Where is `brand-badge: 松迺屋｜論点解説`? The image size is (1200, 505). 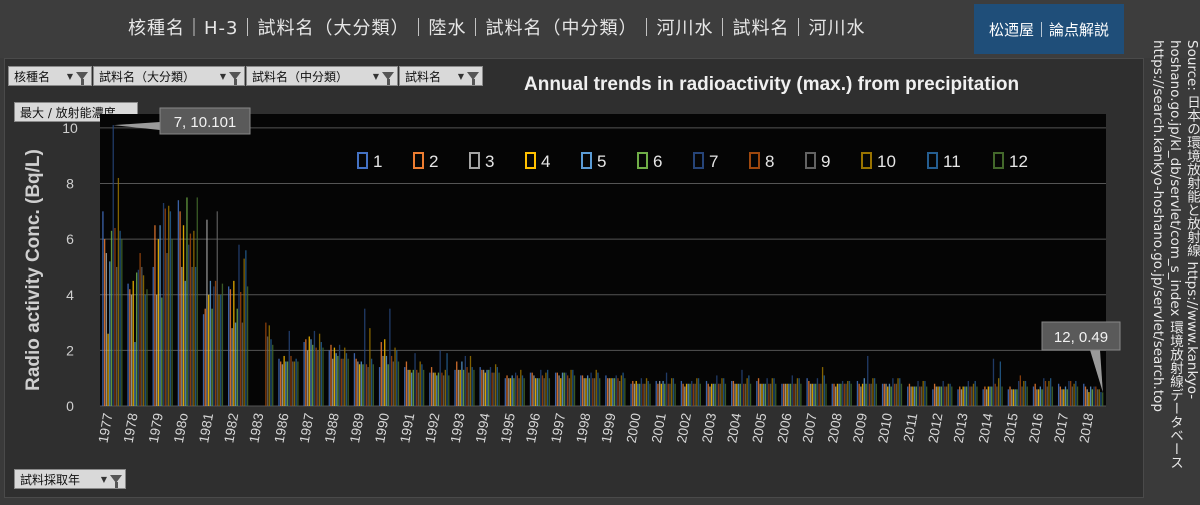
brand-badge: 松迺屋｜論点解説 is located at coordinates (1049, 29).